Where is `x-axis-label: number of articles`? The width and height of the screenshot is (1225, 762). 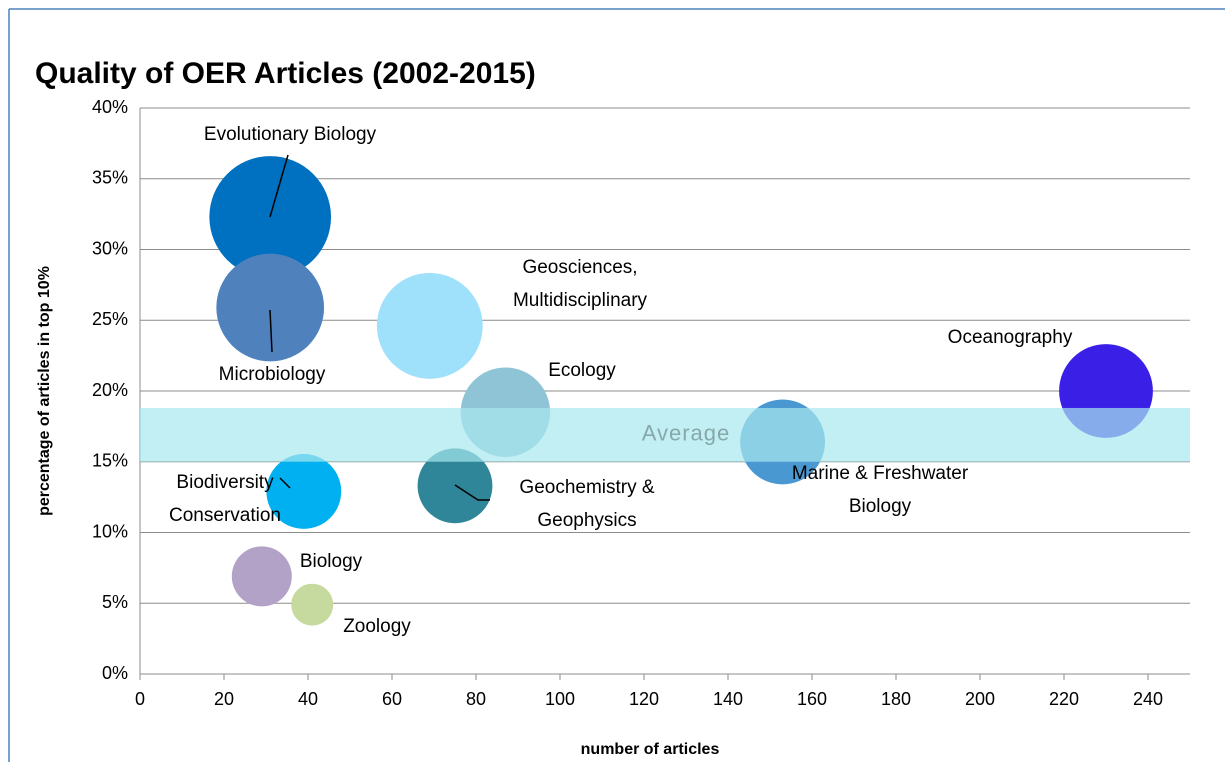
x-axis-label: number of articles is located at coordinates (650, 749).